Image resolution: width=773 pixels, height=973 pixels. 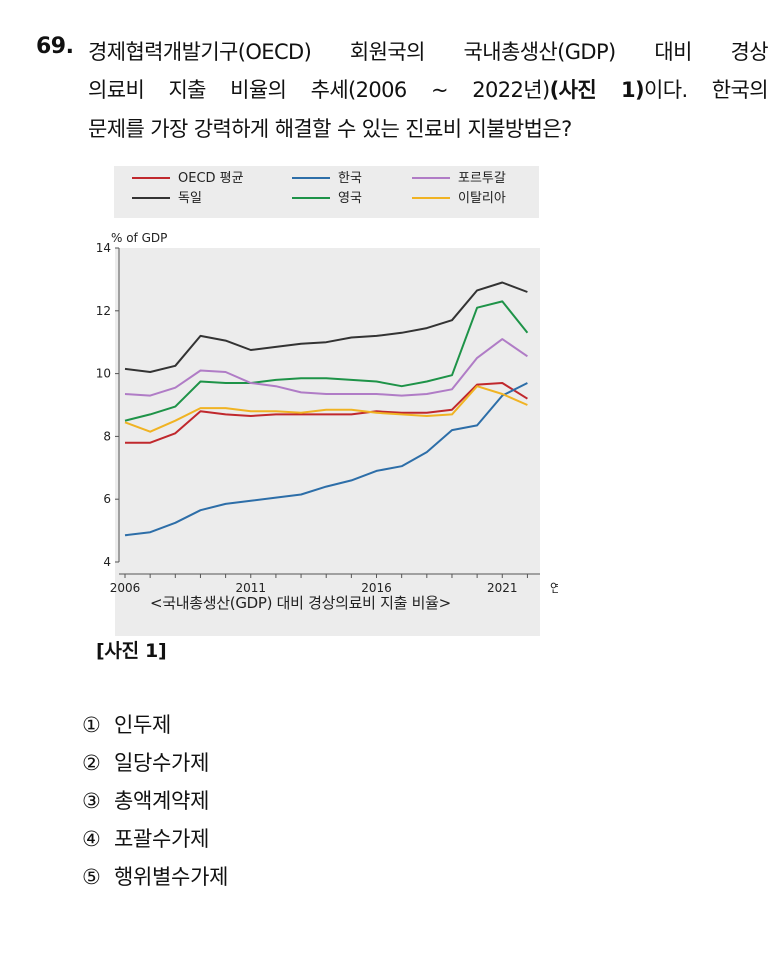 What do you see at coordinates (107, 436) in the screenshot?
I see `y-tick-label: 8` at bounding box center [107, 436].